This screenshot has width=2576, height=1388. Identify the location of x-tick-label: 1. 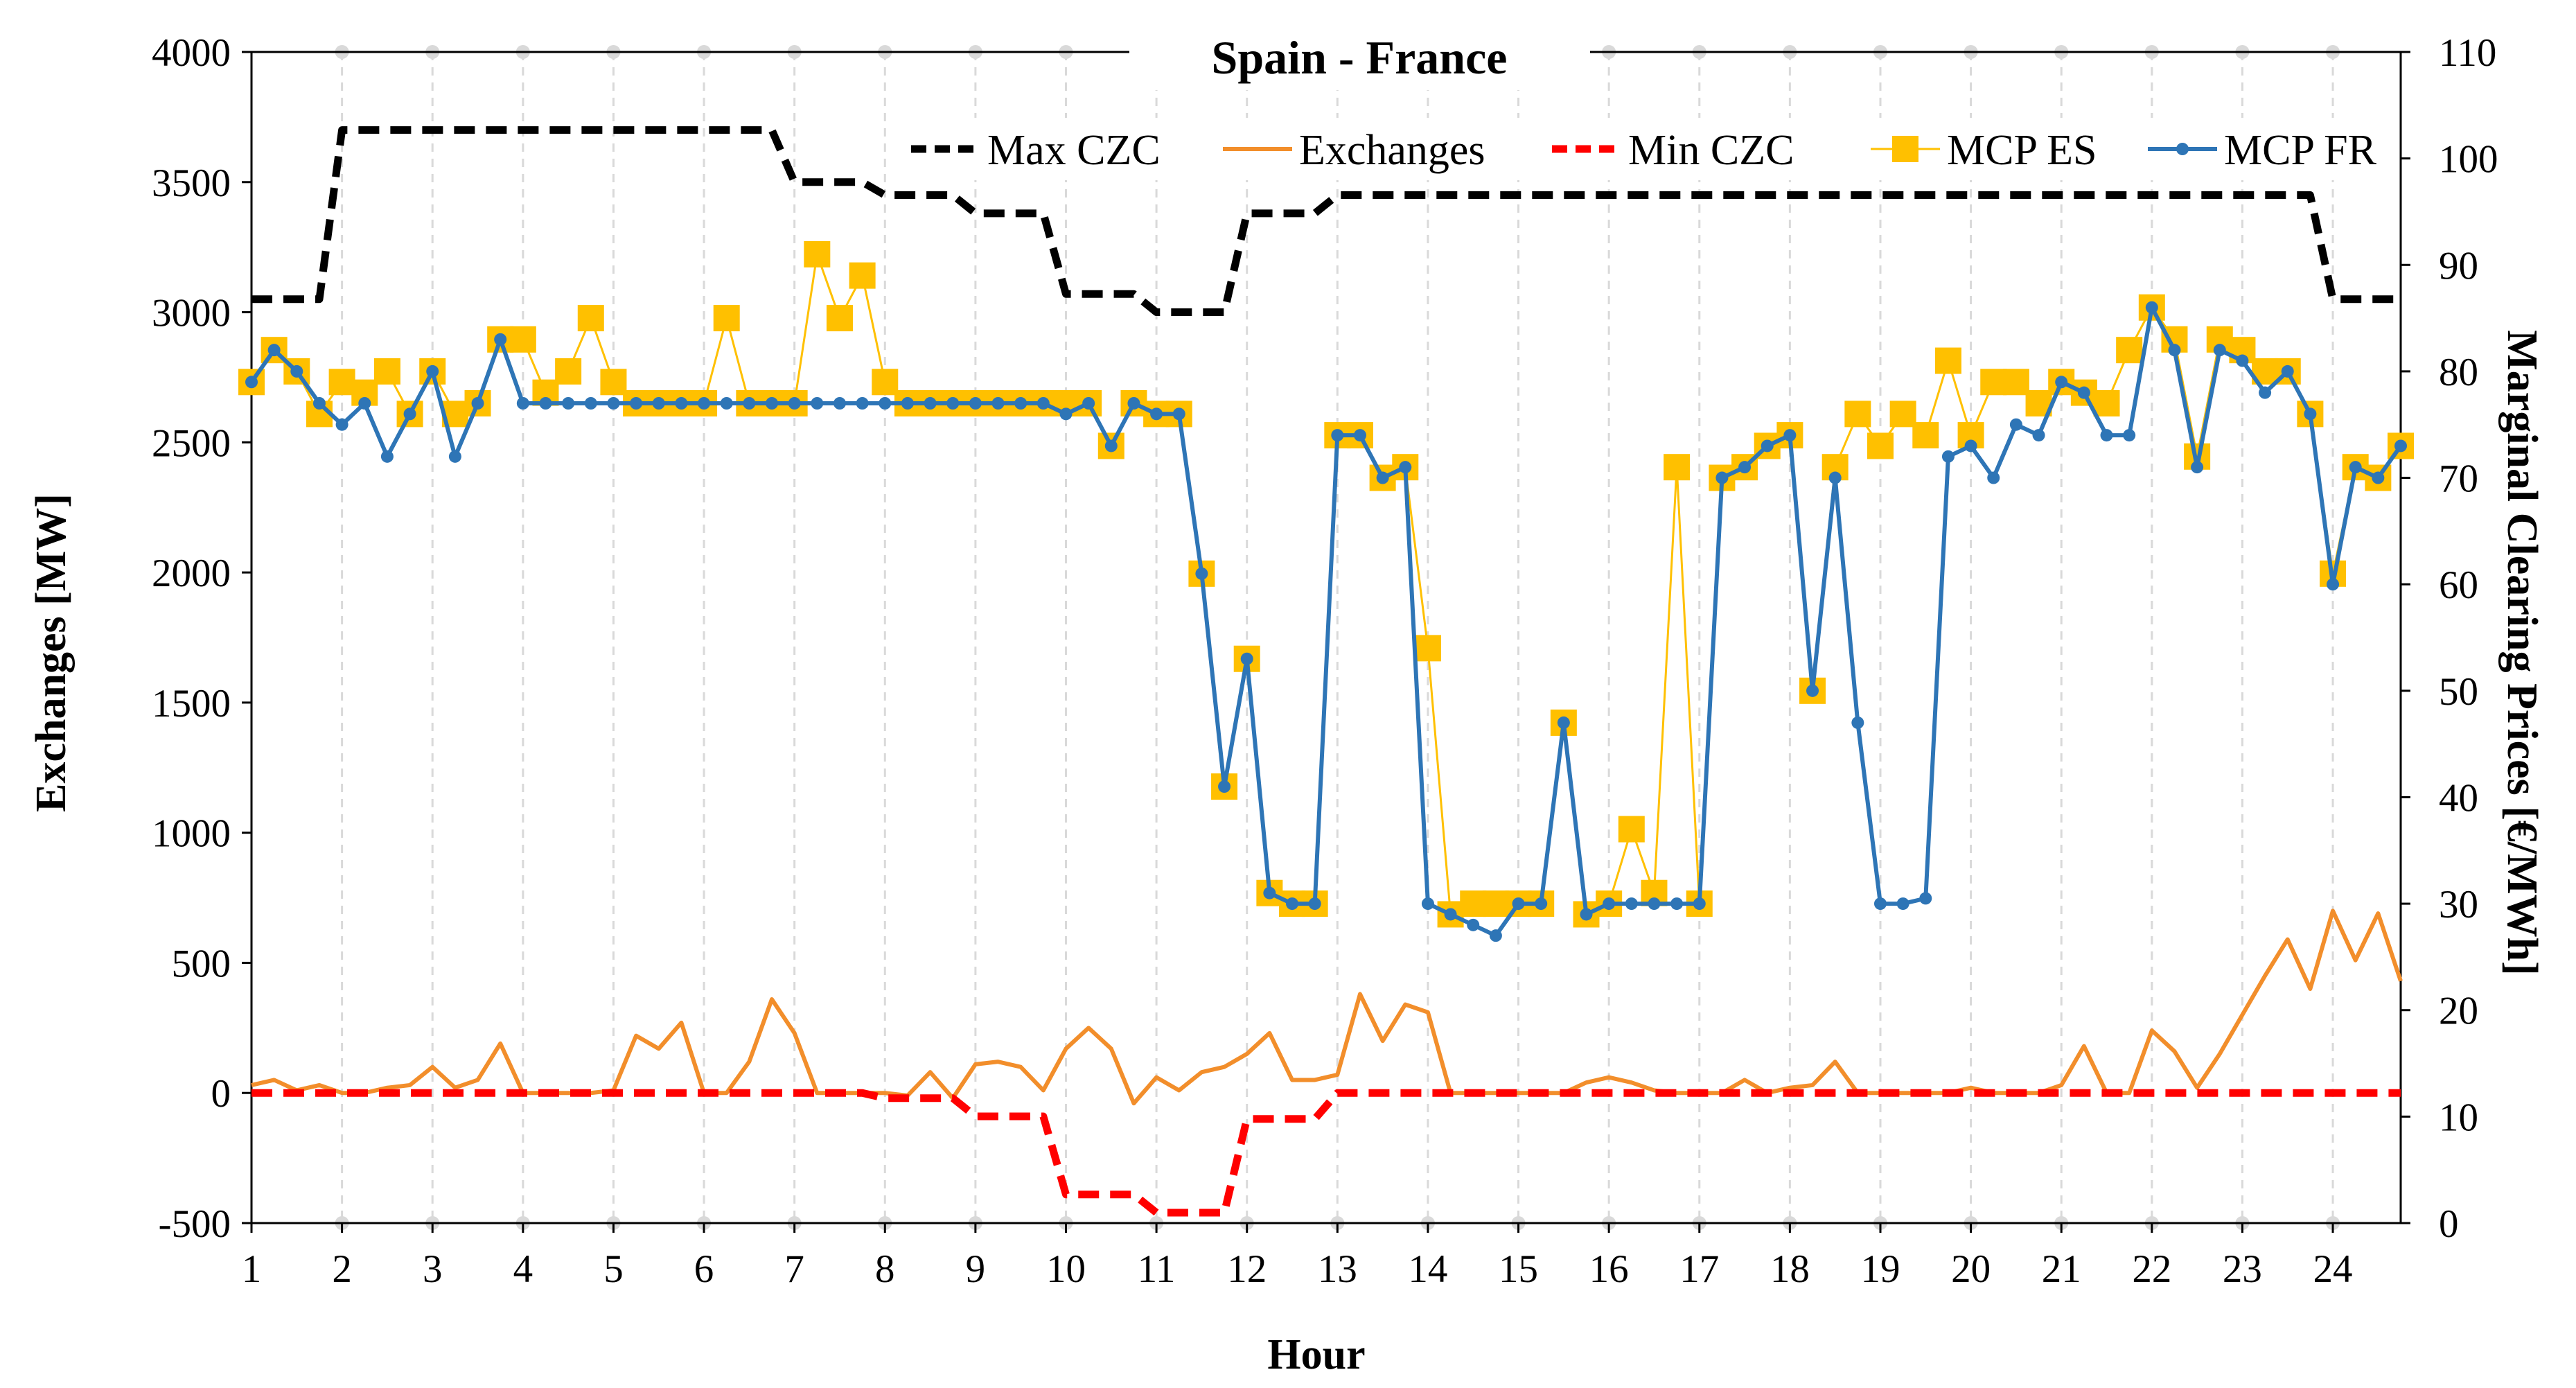
(252, 1269).